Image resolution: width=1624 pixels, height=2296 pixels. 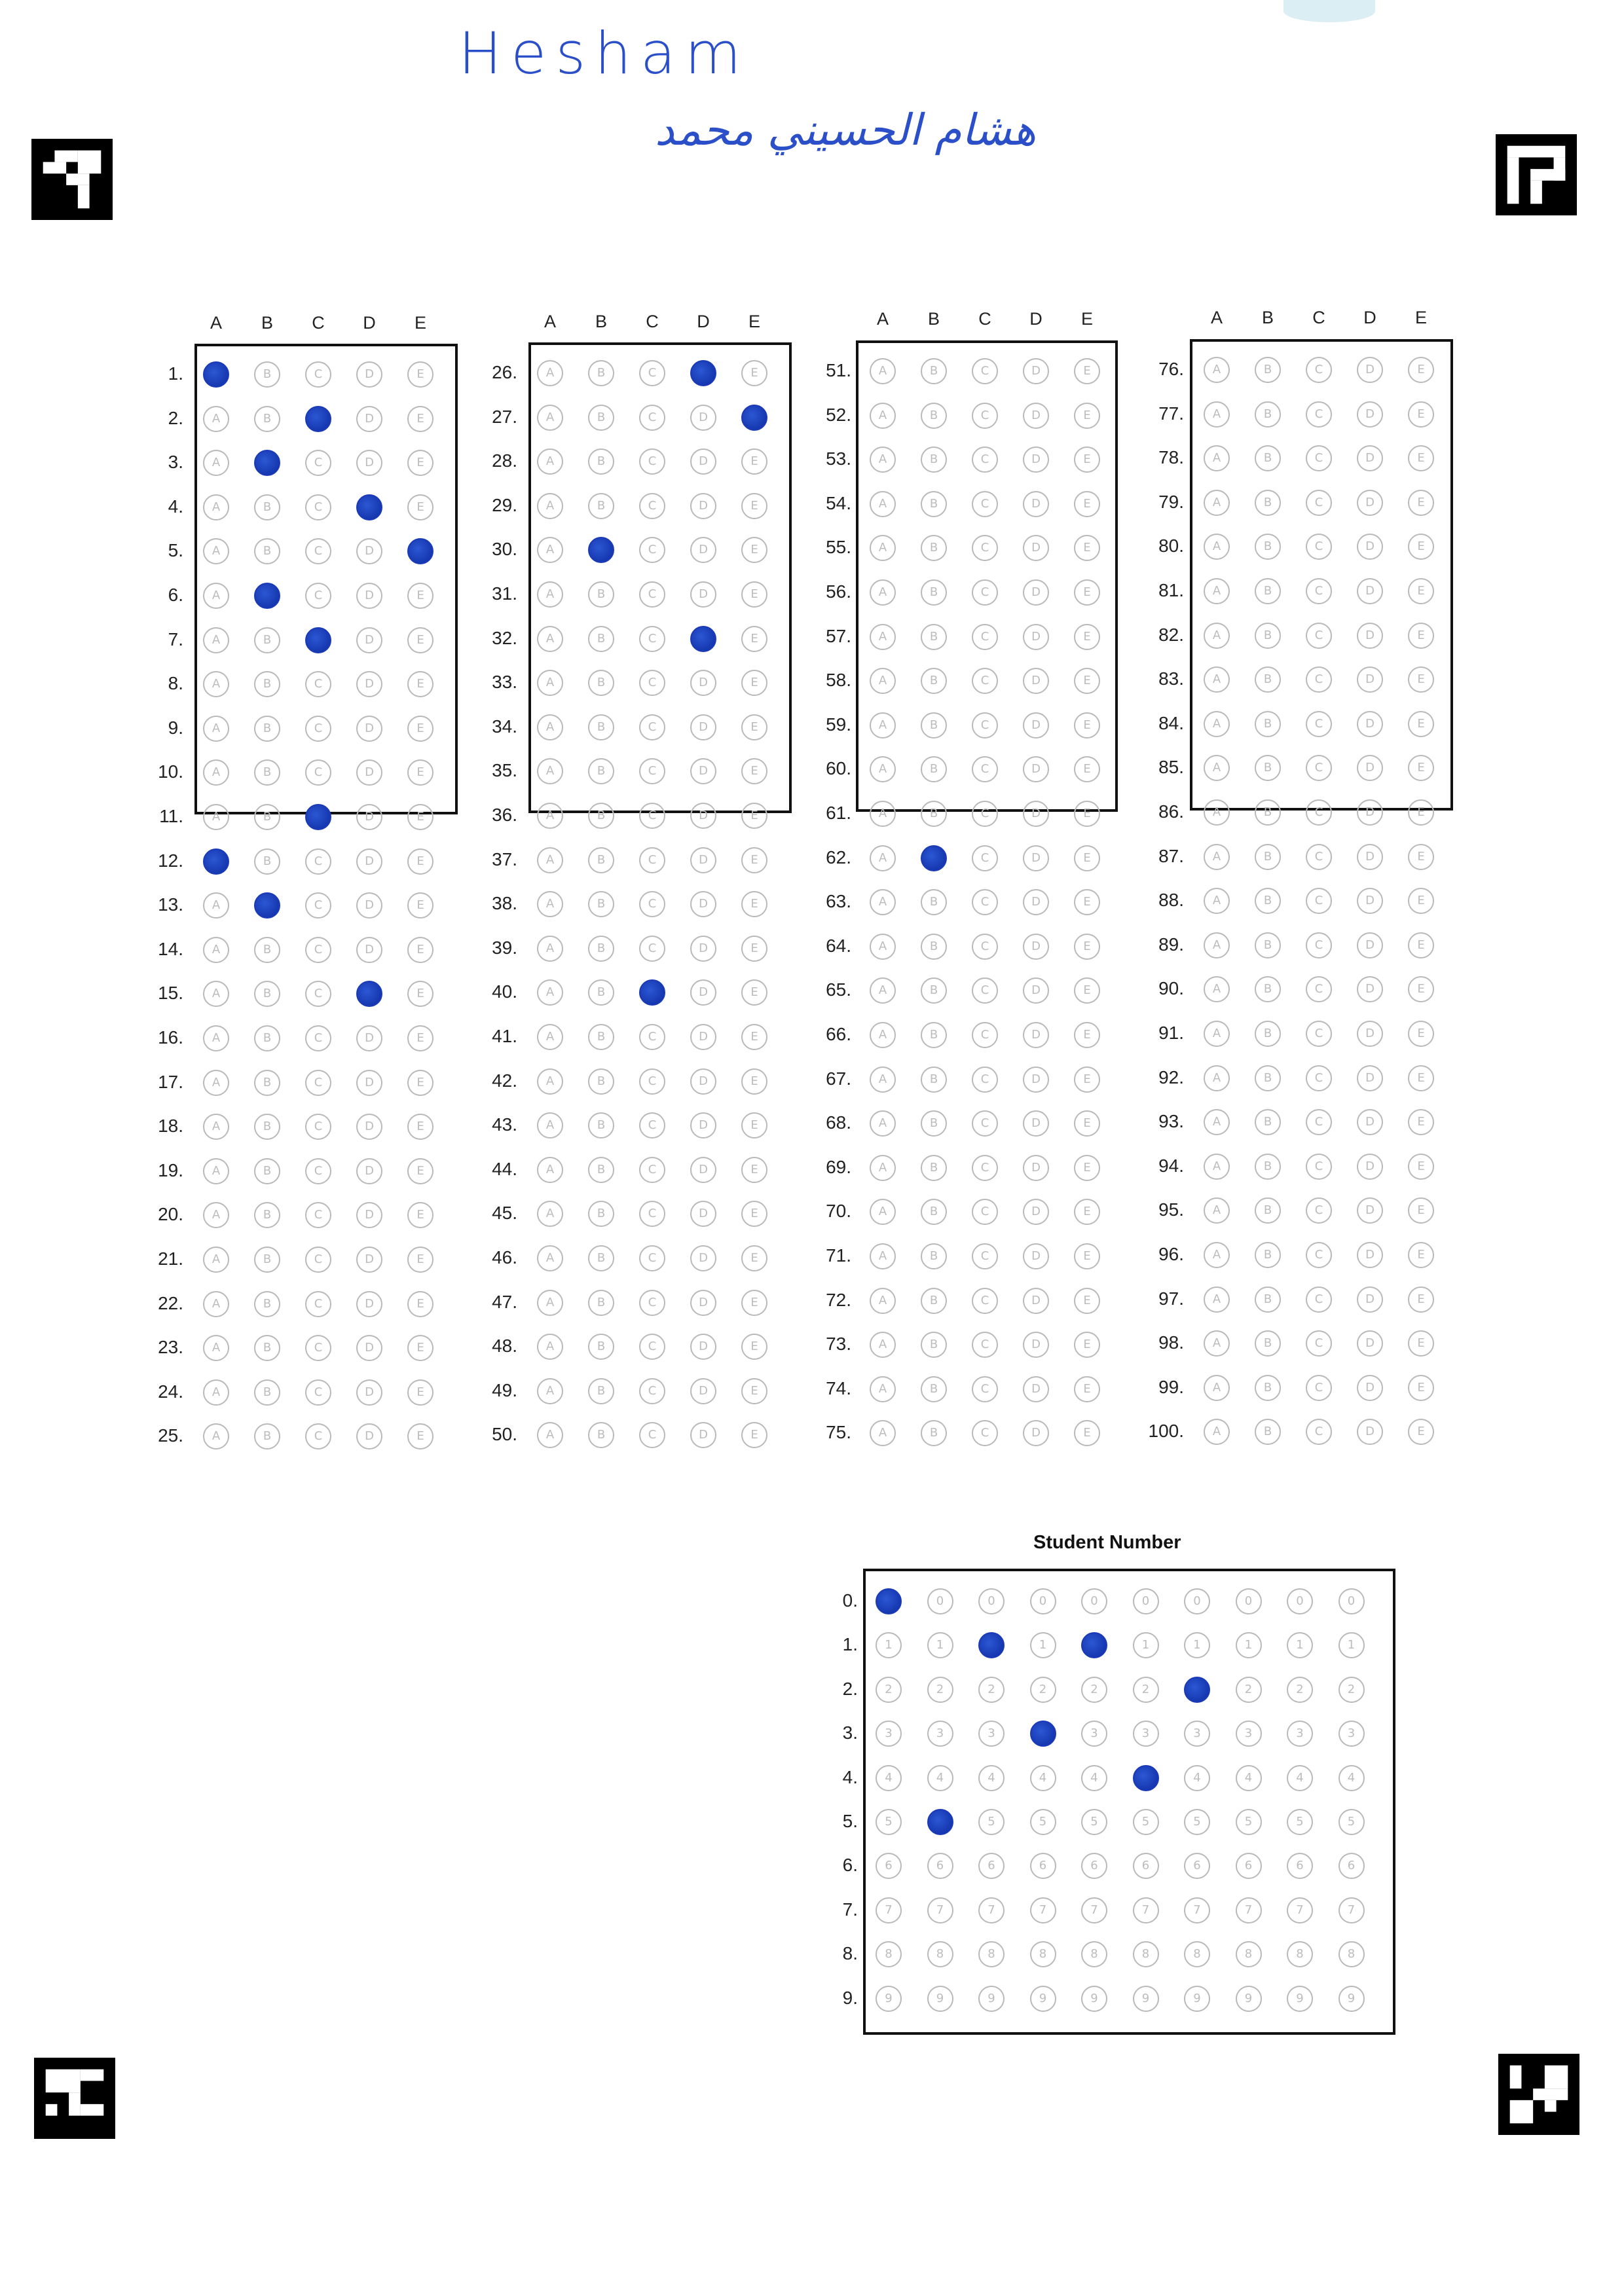 What do you see at coordinates (883, 902) in the screenshot?
I see `answer-bubble-63-a: A` at bounding box center [883, 902].